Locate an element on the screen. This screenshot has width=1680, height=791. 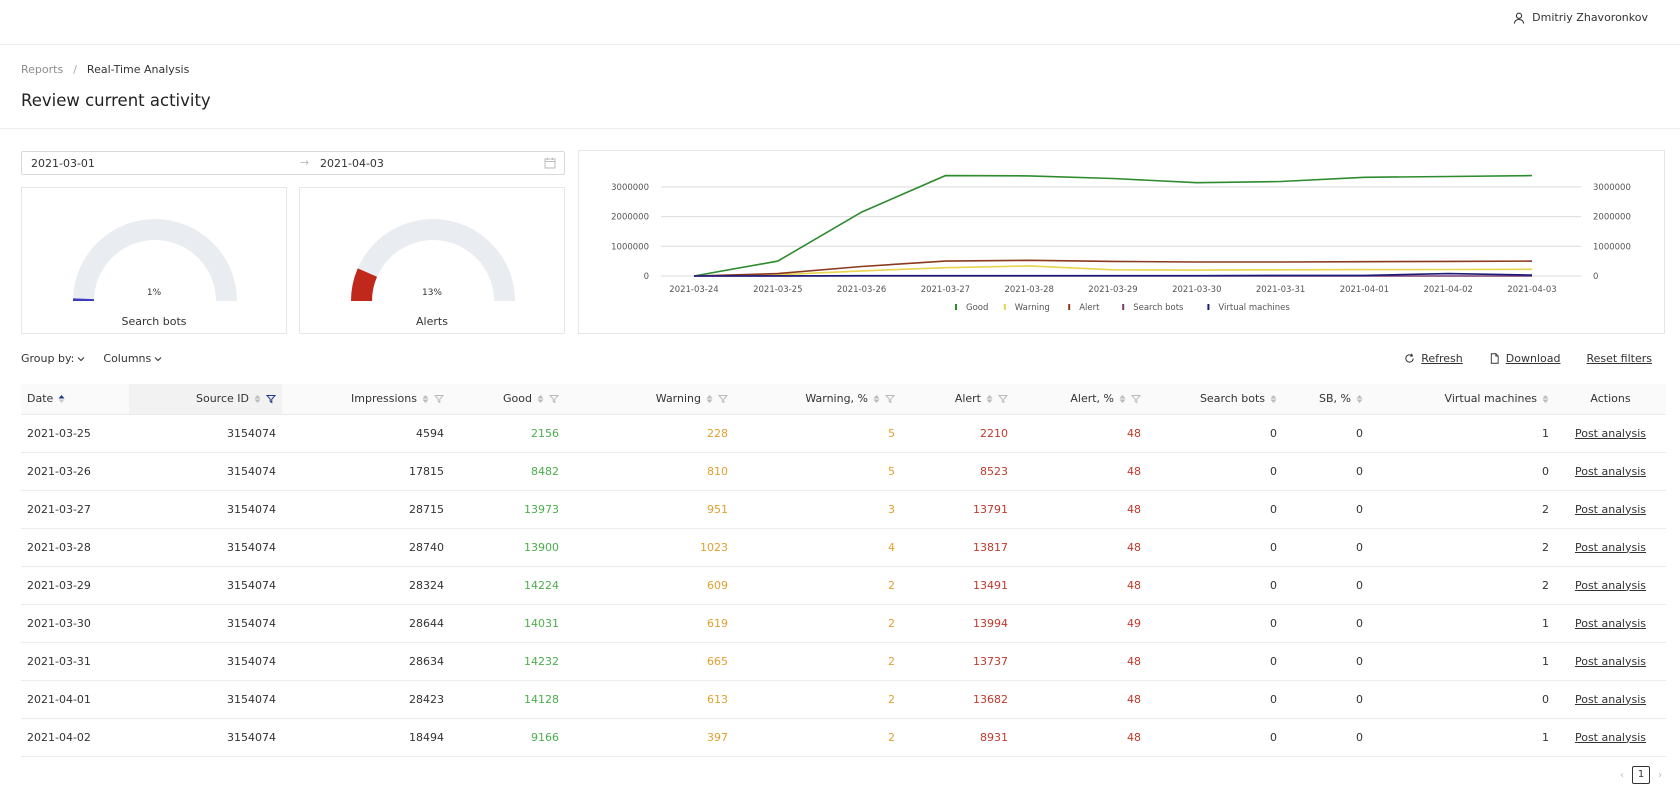
column-header-impressions: Impressions is located at coordinates (366, 399).